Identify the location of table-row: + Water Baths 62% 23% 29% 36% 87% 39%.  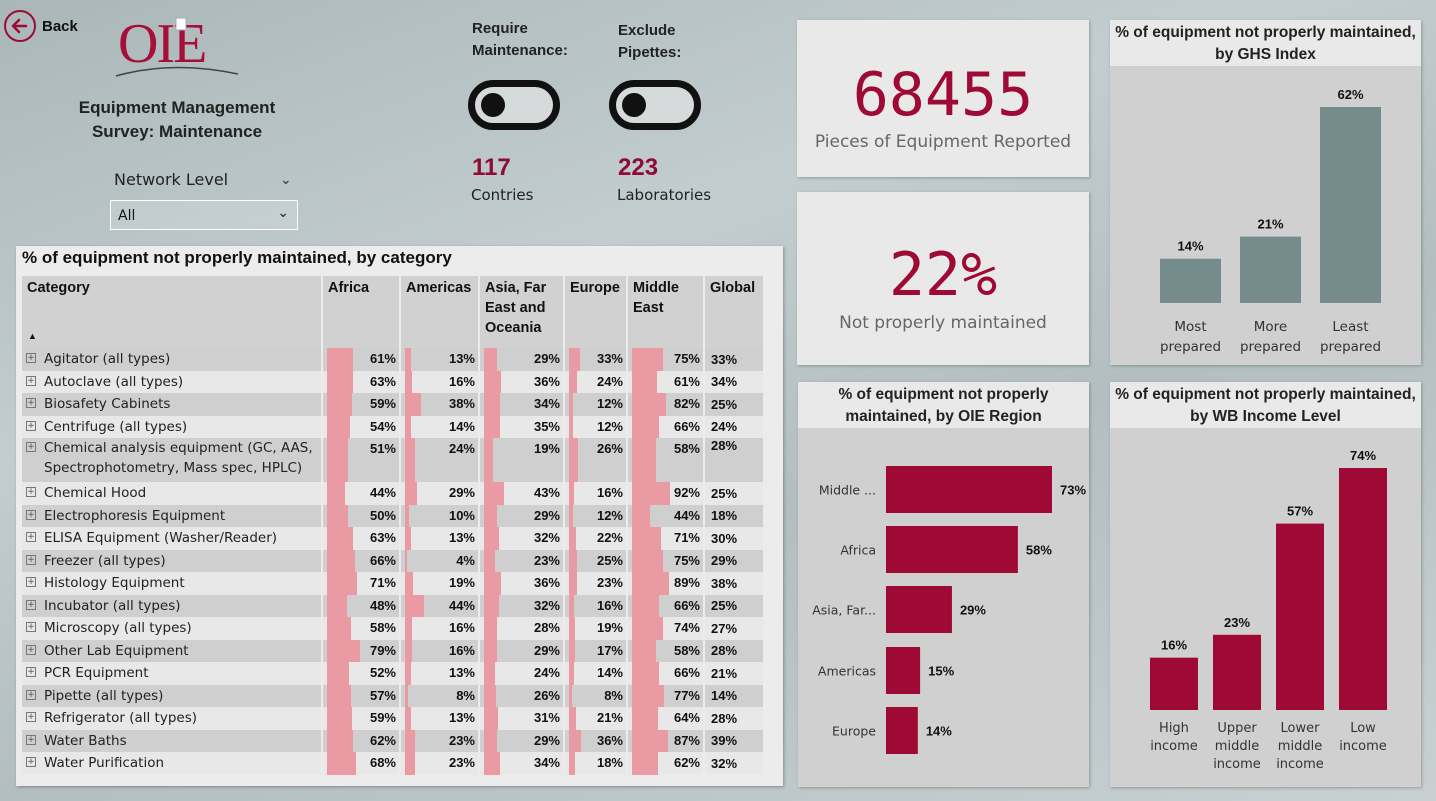
(393, 740).